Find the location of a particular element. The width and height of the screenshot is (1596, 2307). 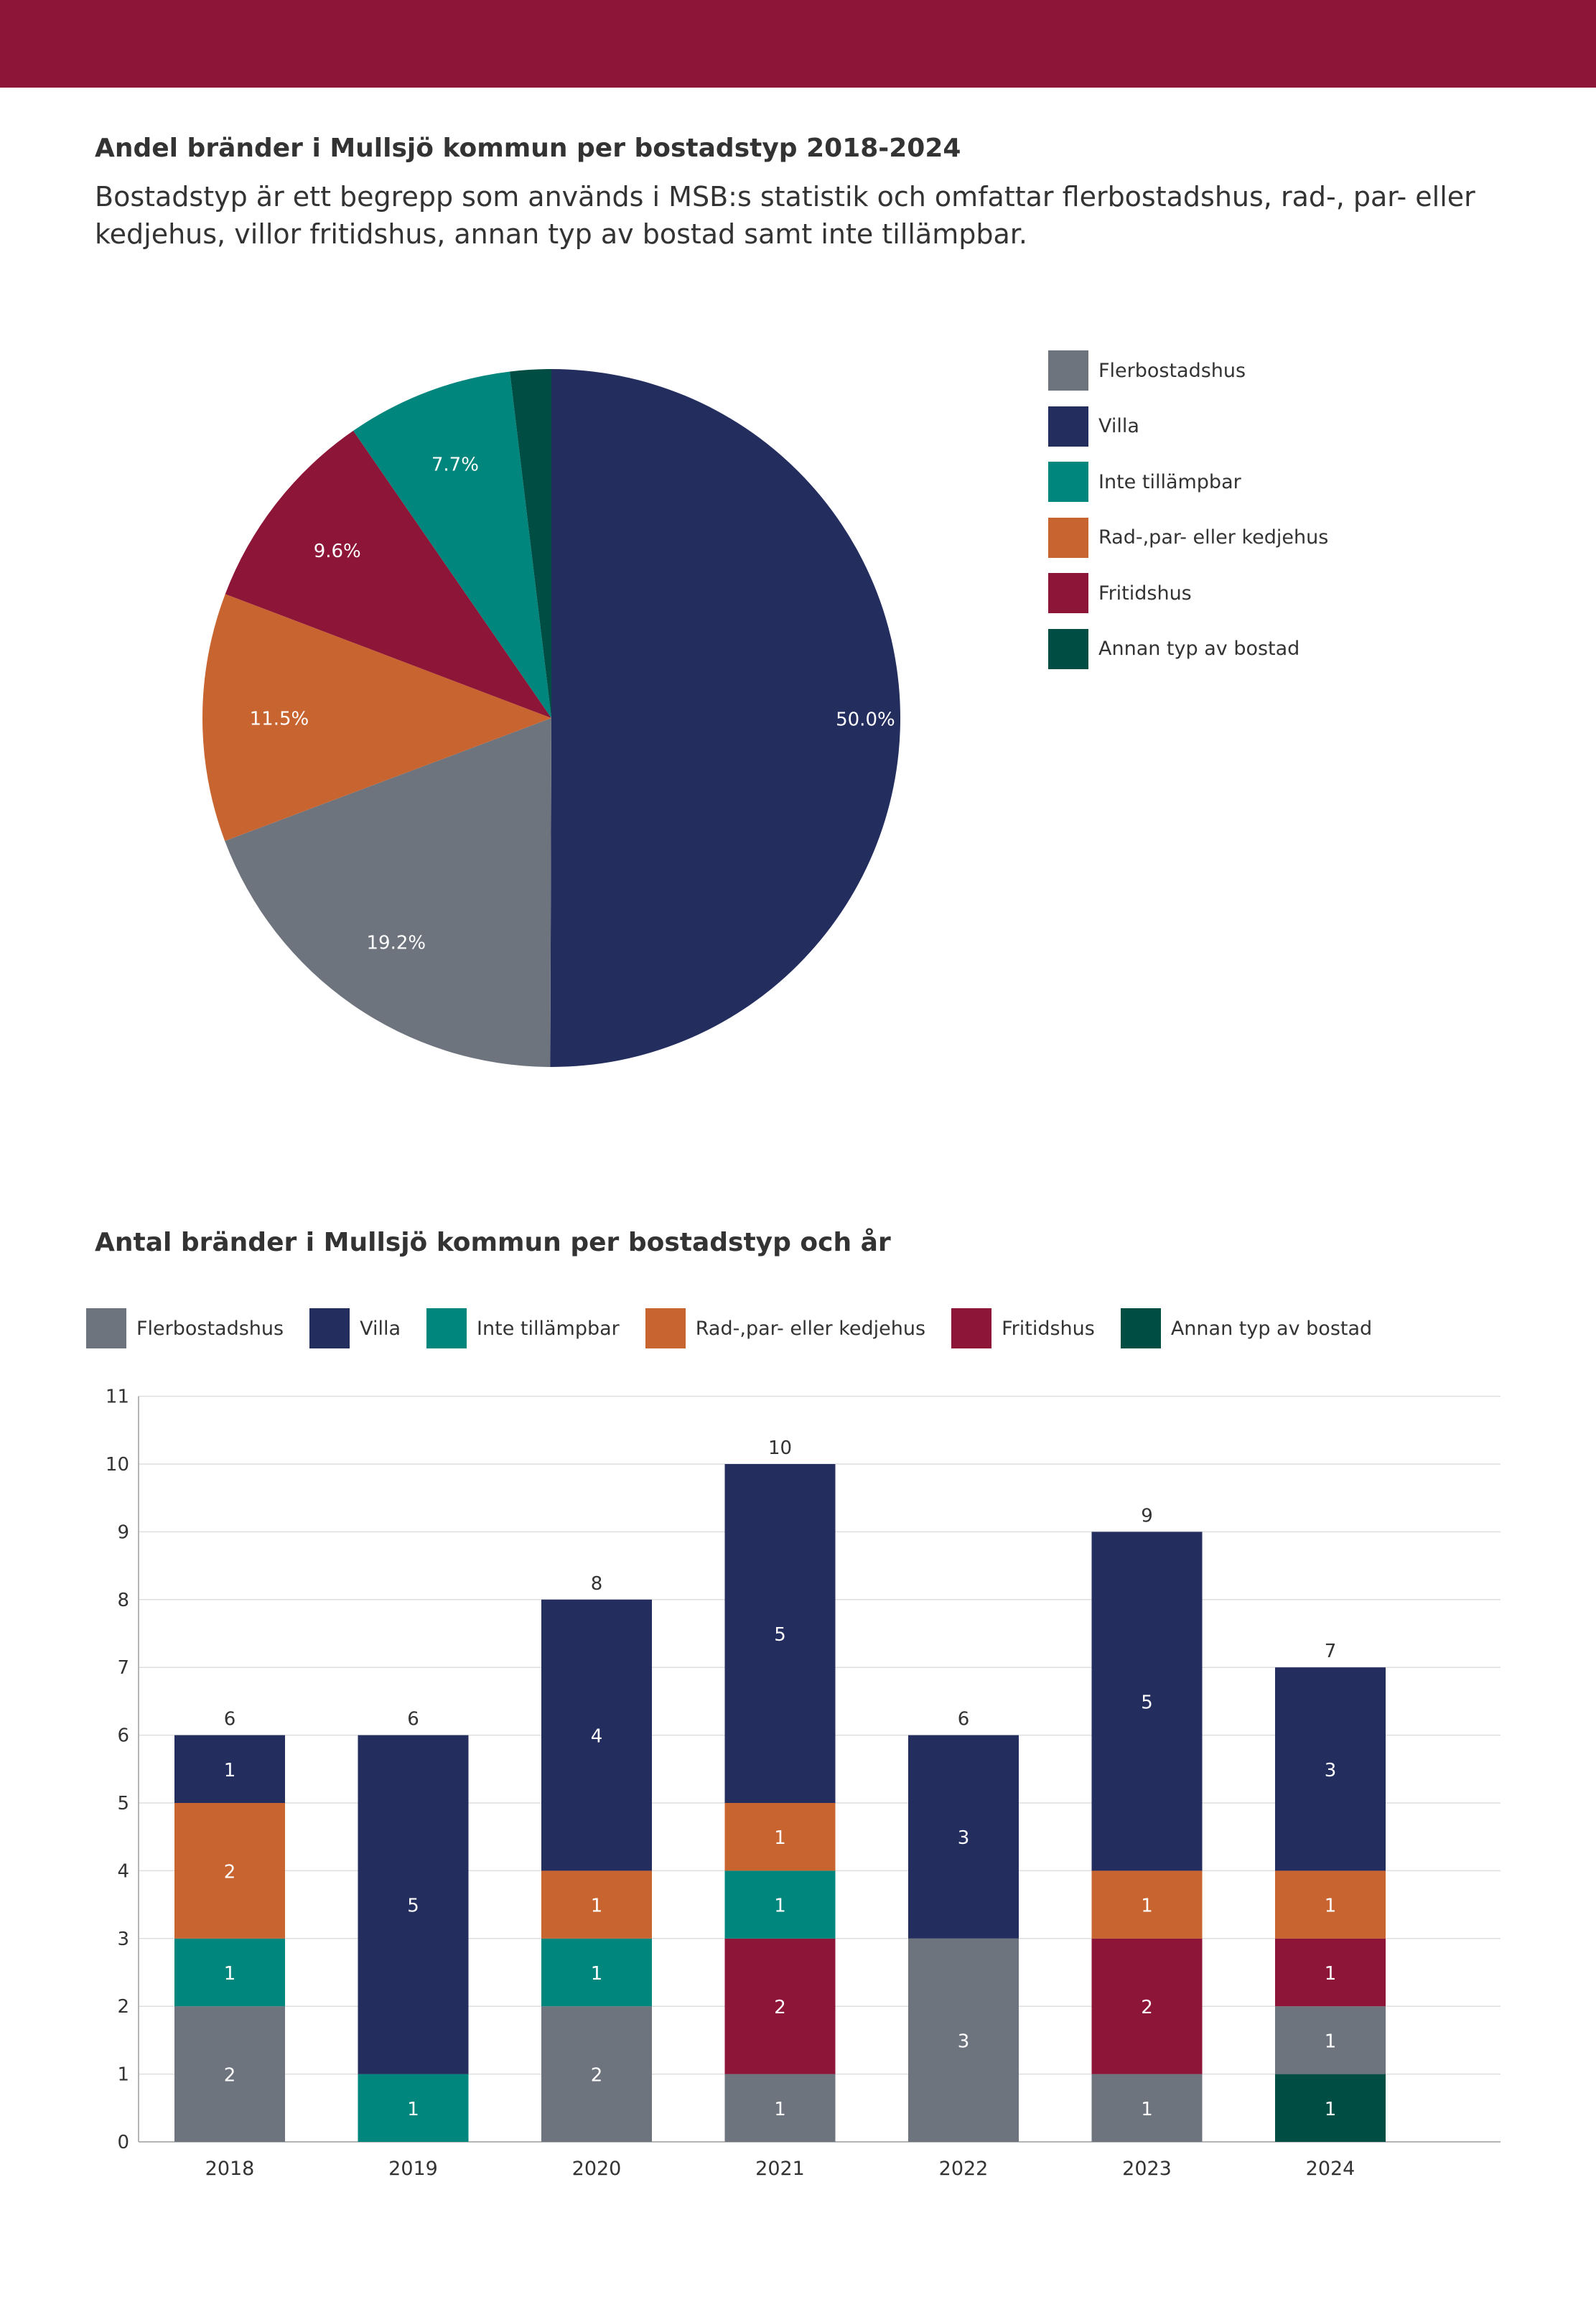

pie-legend-item-inte-till-mpbar: Inte tillämpbar is located at coordinates (1188, 482).